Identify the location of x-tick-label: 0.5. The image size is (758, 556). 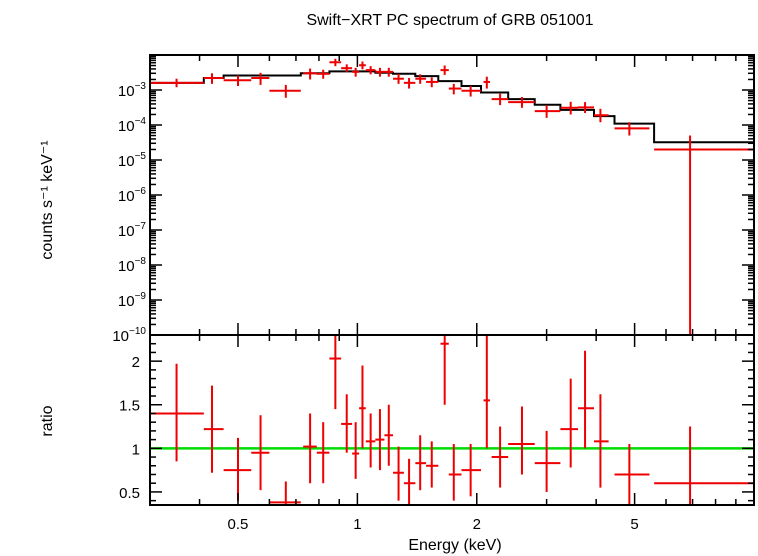
(238, 524).